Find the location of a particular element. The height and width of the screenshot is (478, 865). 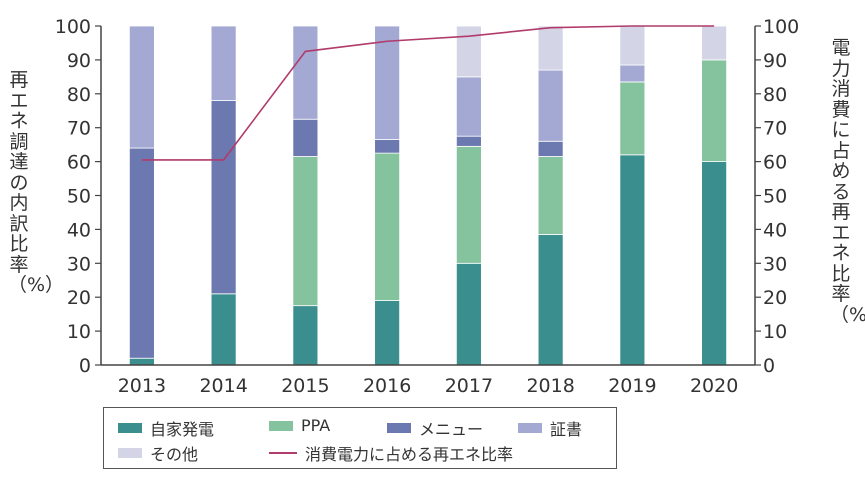

ytick-label-left-50: 50 is located at coordinates (79, 197).